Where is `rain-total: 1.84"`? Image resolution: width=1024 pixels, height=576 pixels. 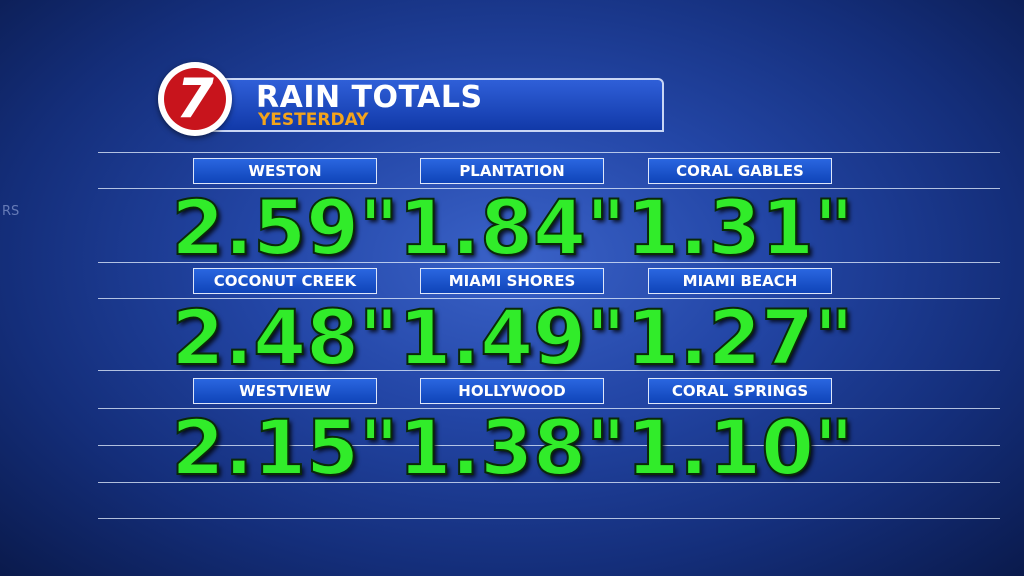
rain-total: 1.84" is located at coordinates (511, 227).